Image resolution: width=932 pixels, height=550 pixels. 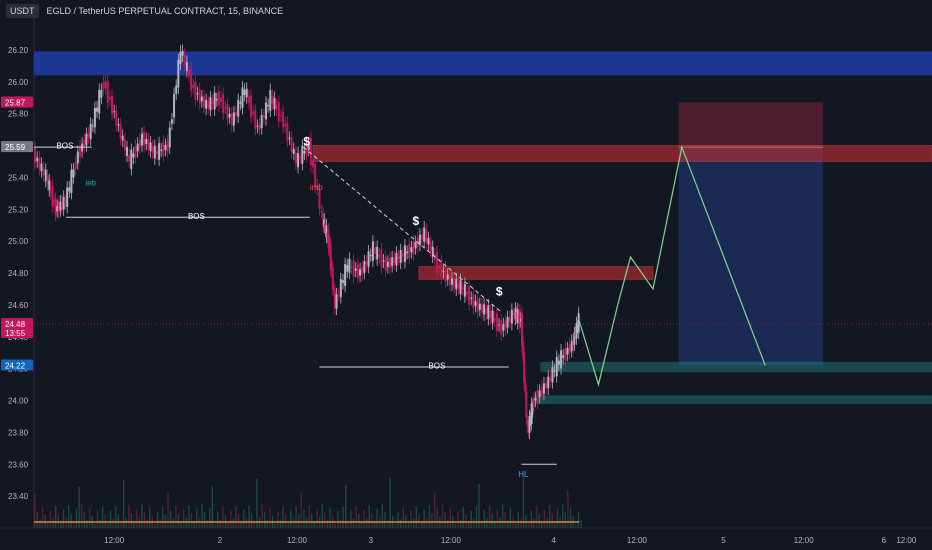 What do you see at coordinates (499, 291) in the screenshot?
I see `annotation-label: $` at bounding box center [499, 291].